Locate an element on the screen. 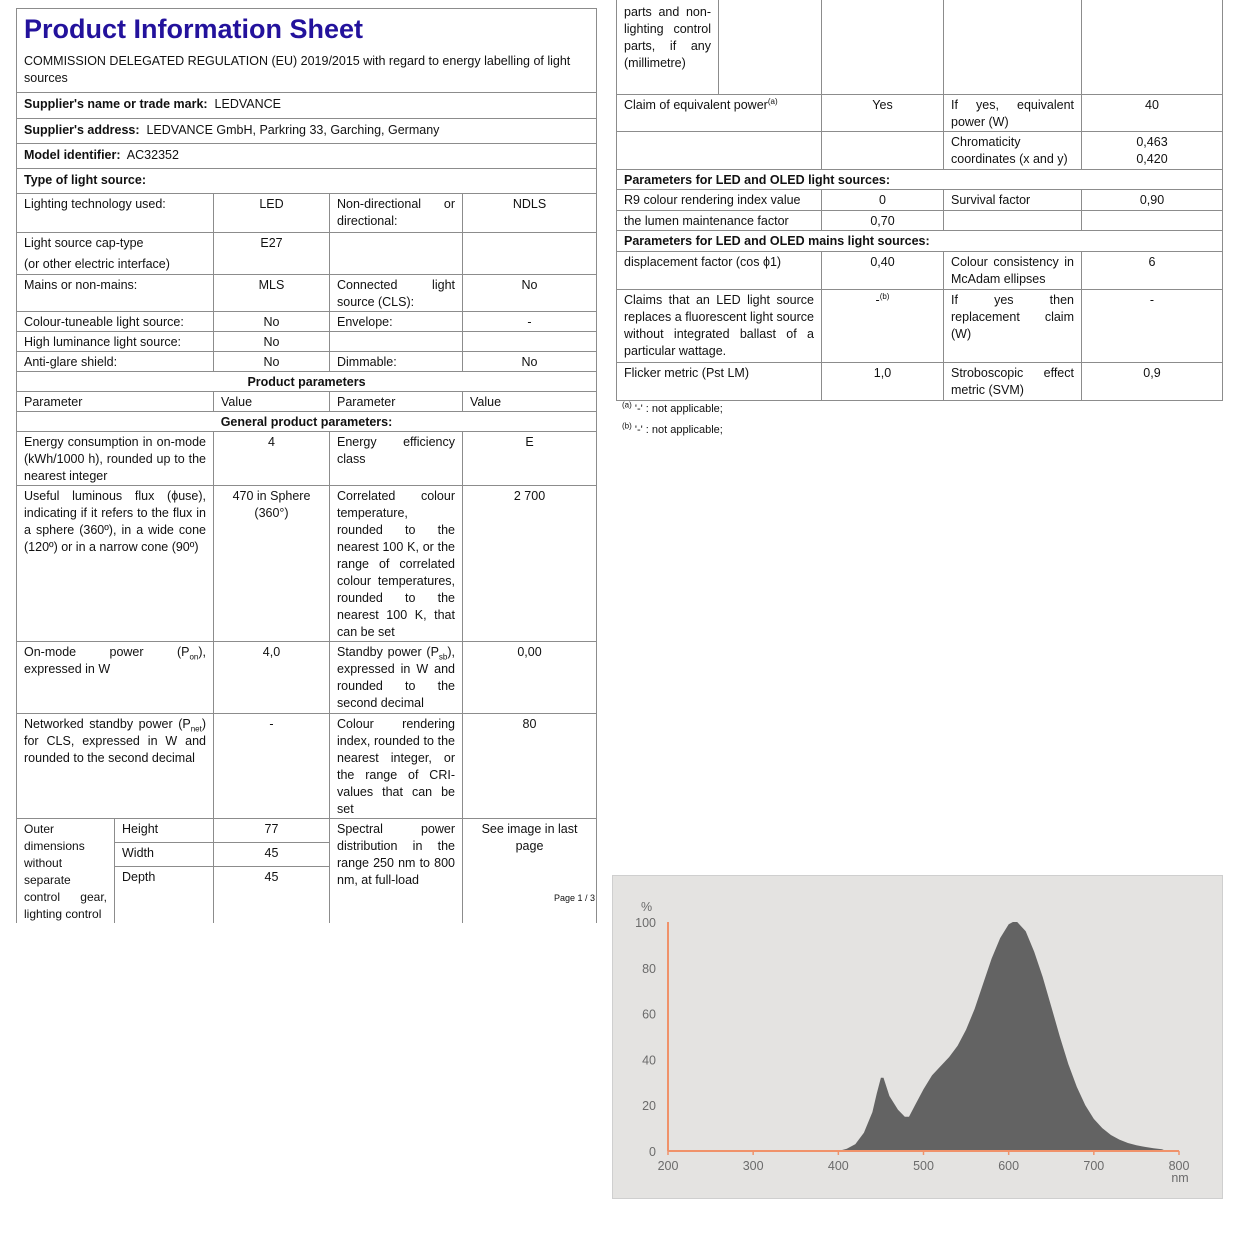 This screenshot has width=1250, height=1250. subscript: net is located at coordinates (196, 729).